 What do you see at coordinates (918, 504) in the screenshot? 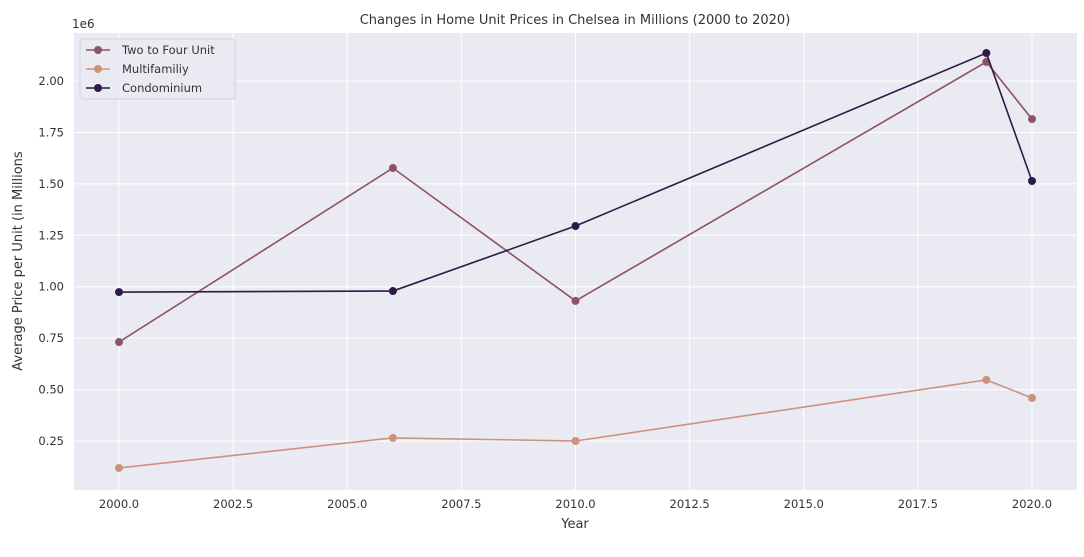
I see `x-tick-label: 2017.5` at bounding box center [918, 504].